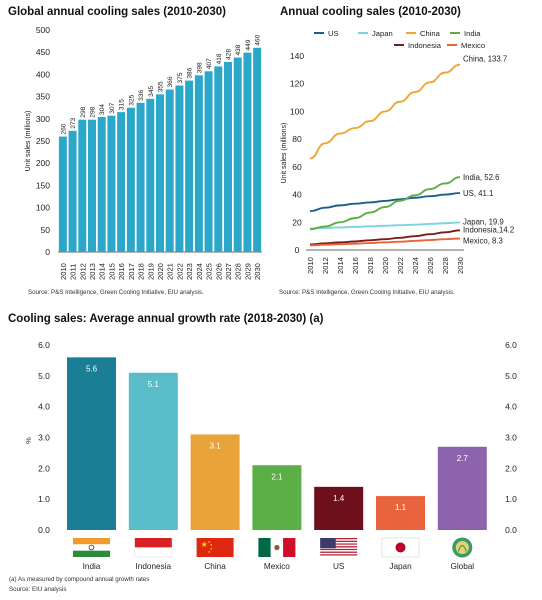 This screenshot has width=542, height=600. I want to click on chart1-x-tick: 2024, so click(199, 271).